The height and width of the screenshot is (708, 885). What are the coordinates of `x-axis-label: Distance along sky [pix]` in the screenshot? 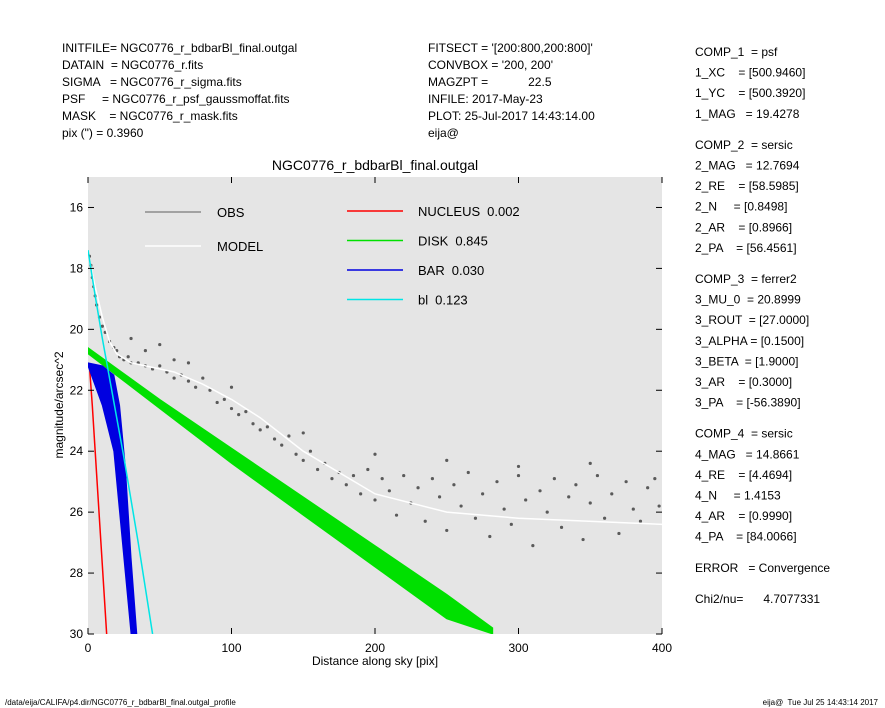 It's located at (375, 661).